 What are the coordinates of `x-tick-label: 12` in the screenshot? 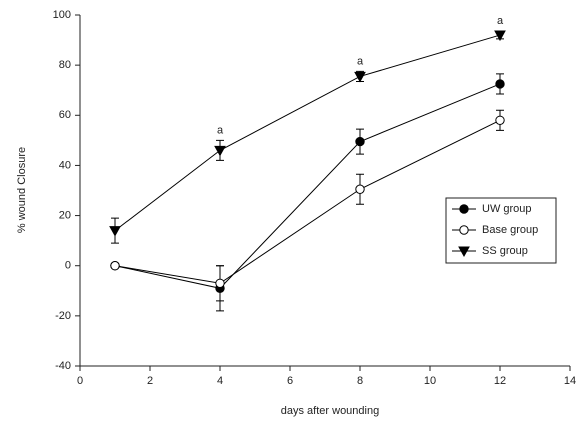 It's located at (500, 381).